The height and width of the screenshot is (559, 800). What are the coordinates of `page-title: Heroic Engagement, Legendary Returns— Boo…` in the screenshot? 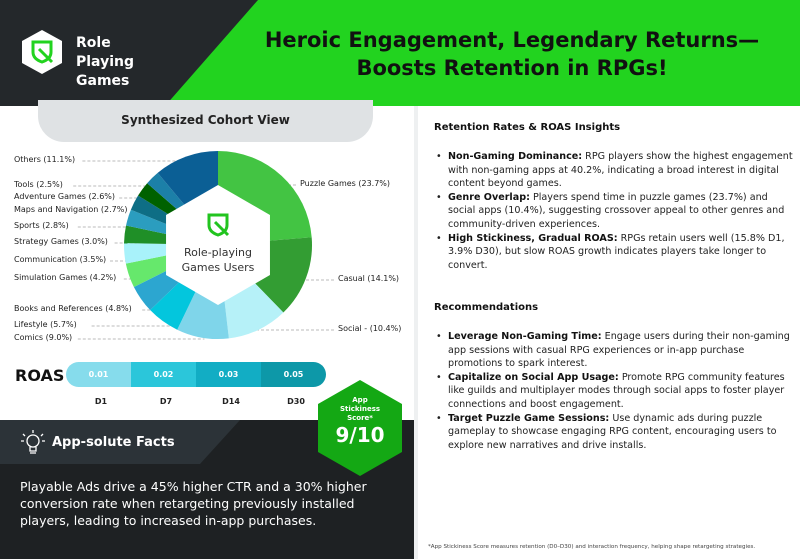 It's located at (512, 54).